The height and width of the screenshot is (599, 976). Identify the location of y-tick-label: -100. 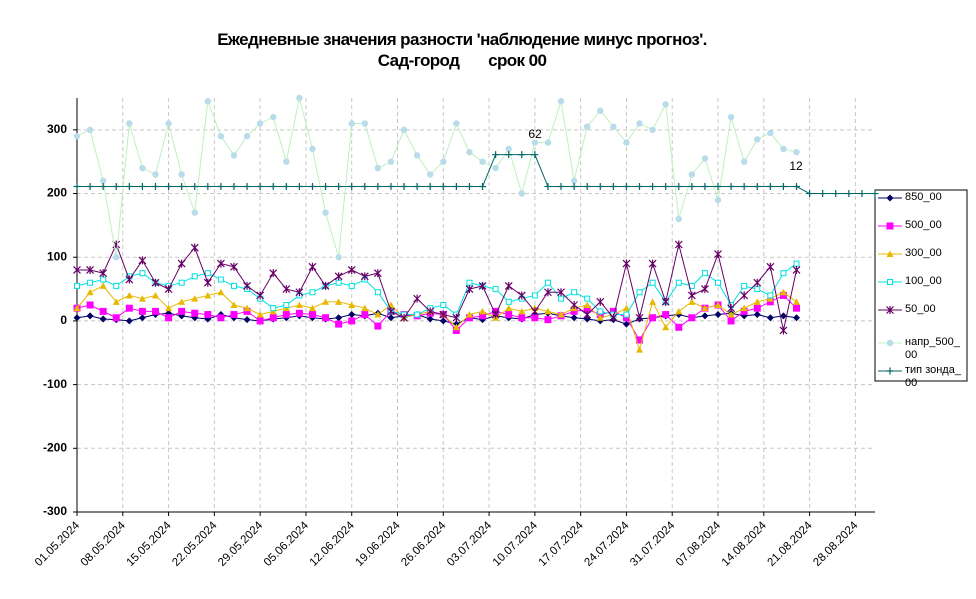
(55, 384).